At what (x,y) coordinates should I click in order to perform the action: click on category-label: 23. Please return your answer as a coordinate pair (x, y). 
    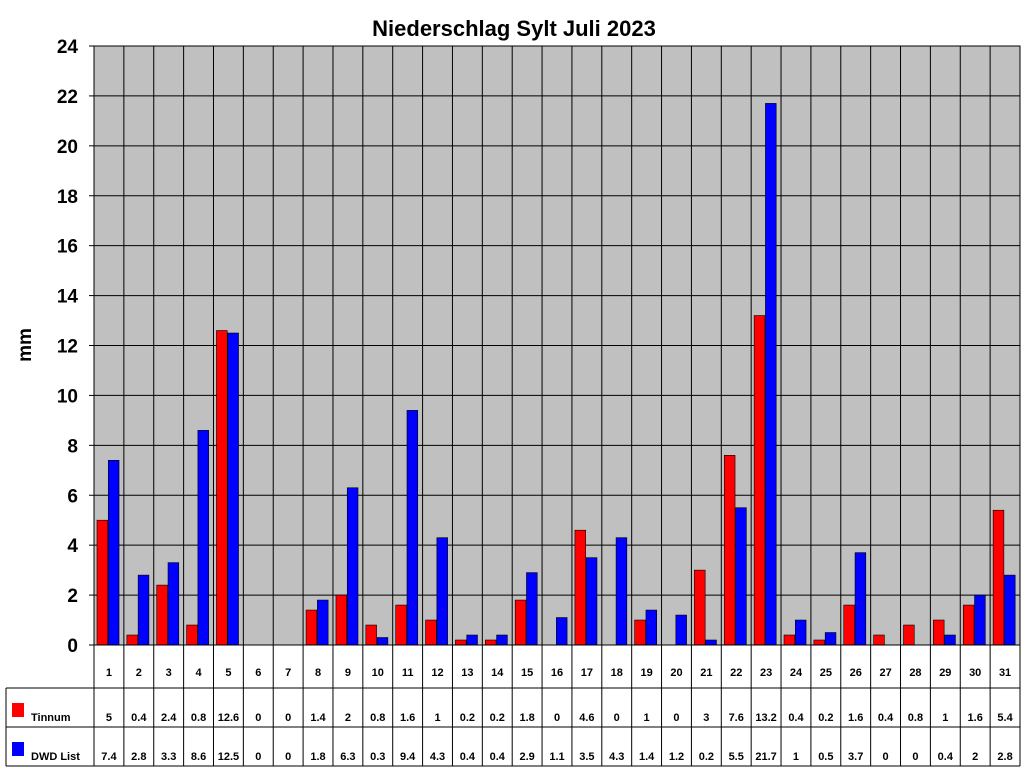
    Looking at the image, I should click on (766, 673).